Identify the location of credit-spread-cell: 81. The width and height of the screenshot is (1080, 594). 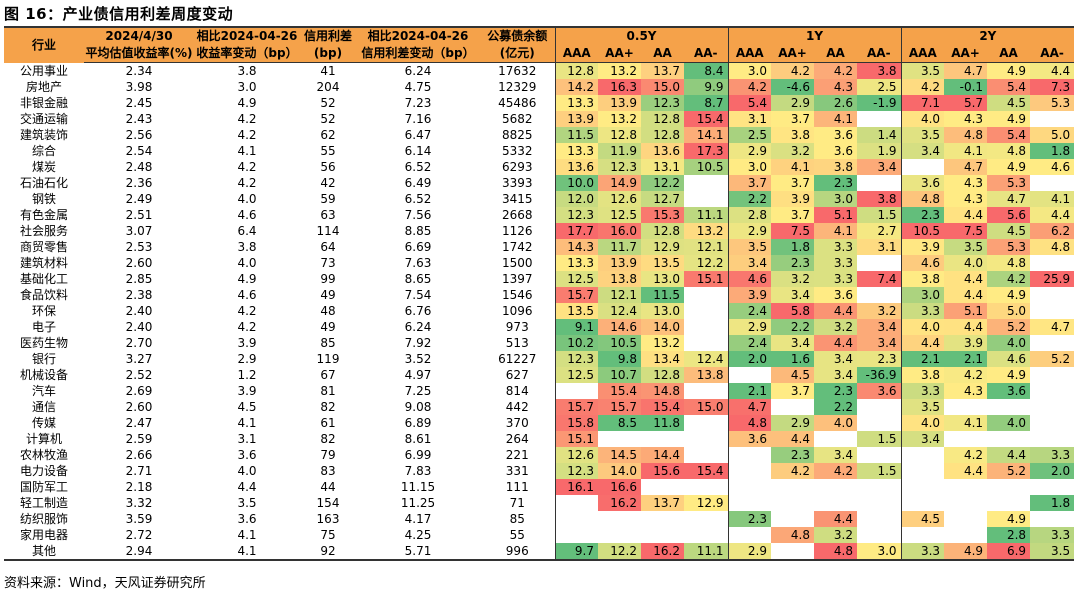
(328, 391).